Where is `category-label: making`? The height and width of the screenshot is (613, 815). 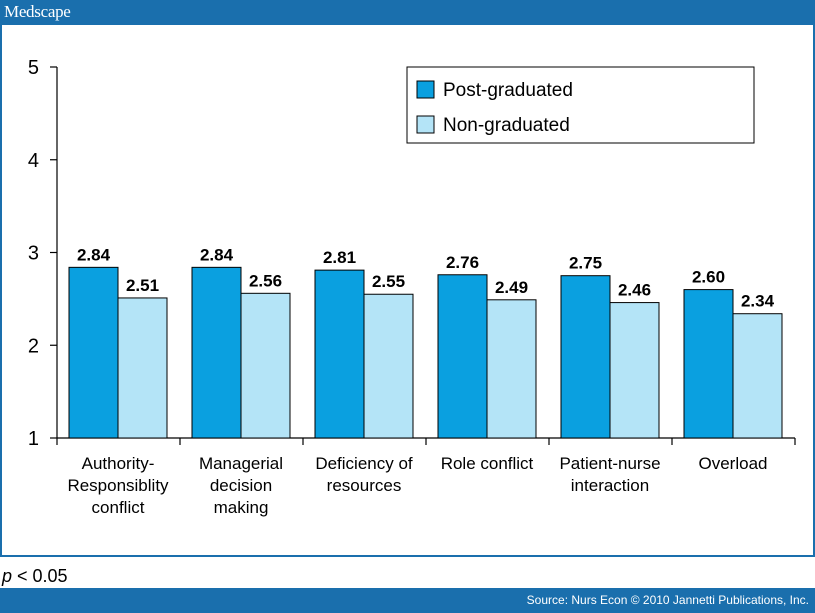
category-label: making is located at coordinates (241, 507).